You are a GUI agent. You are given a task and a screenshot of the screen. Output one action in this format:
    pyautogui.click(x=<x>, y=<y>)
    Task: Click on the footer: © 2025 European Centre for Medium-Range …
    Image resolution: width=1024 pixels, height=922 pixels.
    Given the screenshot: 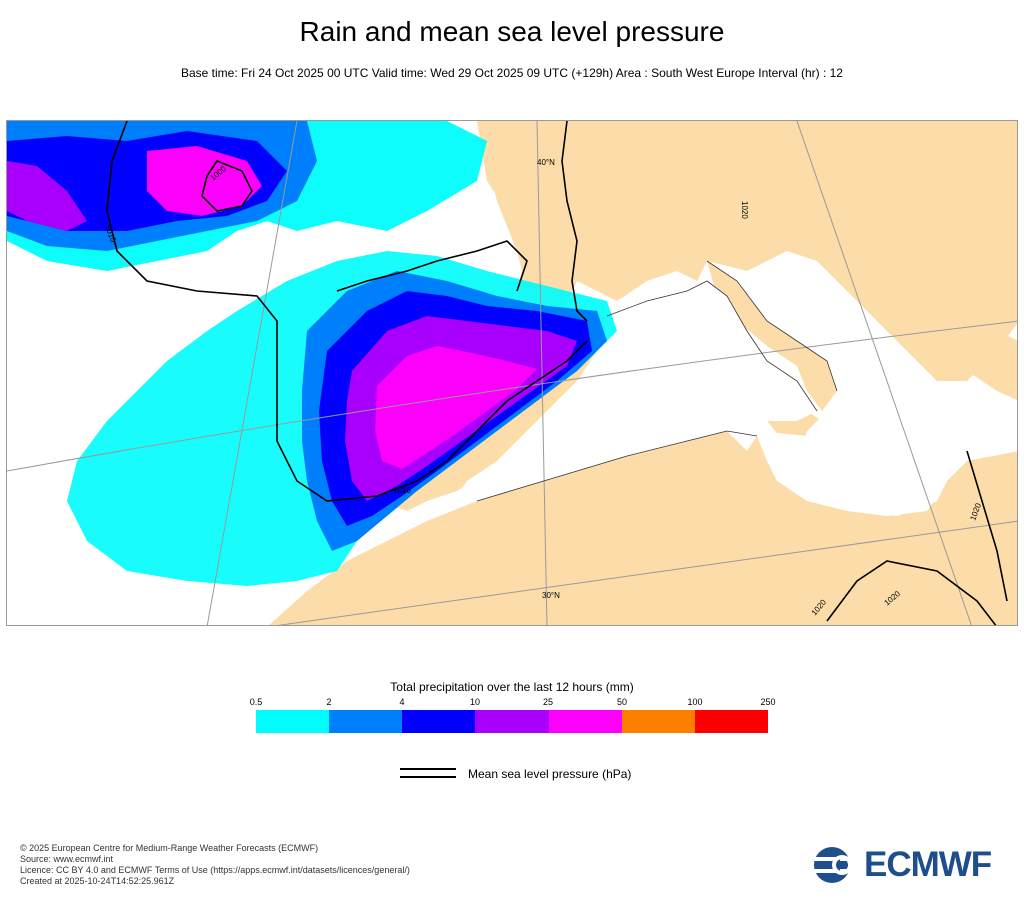 What is the action you would take?
    pyautogui.click(x=215, y=865)
    